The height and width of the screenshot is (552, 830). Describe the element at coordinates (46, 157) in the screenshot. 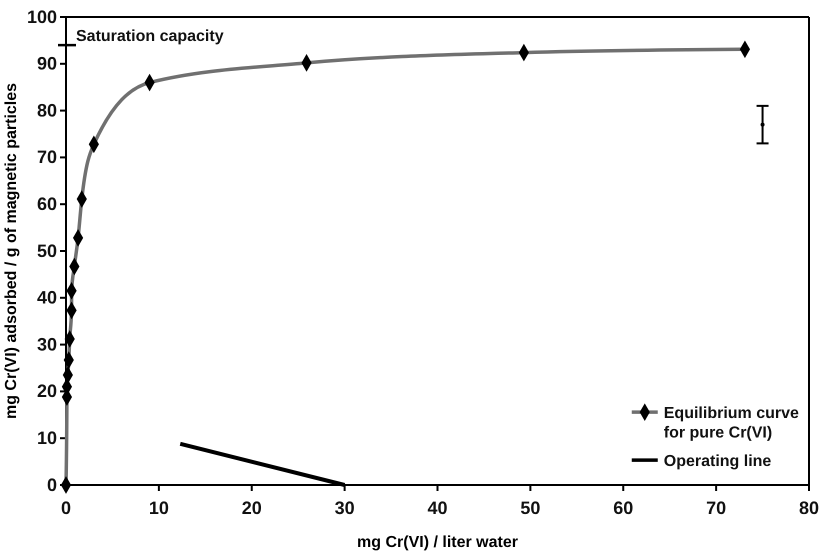

I see `y-tick-label: 70` at that location.